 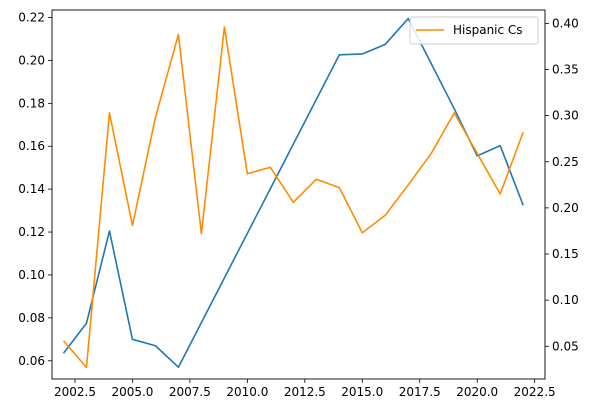 What do you see at coordinates (565, 300) in the screenshot?
I see `y2-tick-label: 0.10` at bounding box center [565, 300].